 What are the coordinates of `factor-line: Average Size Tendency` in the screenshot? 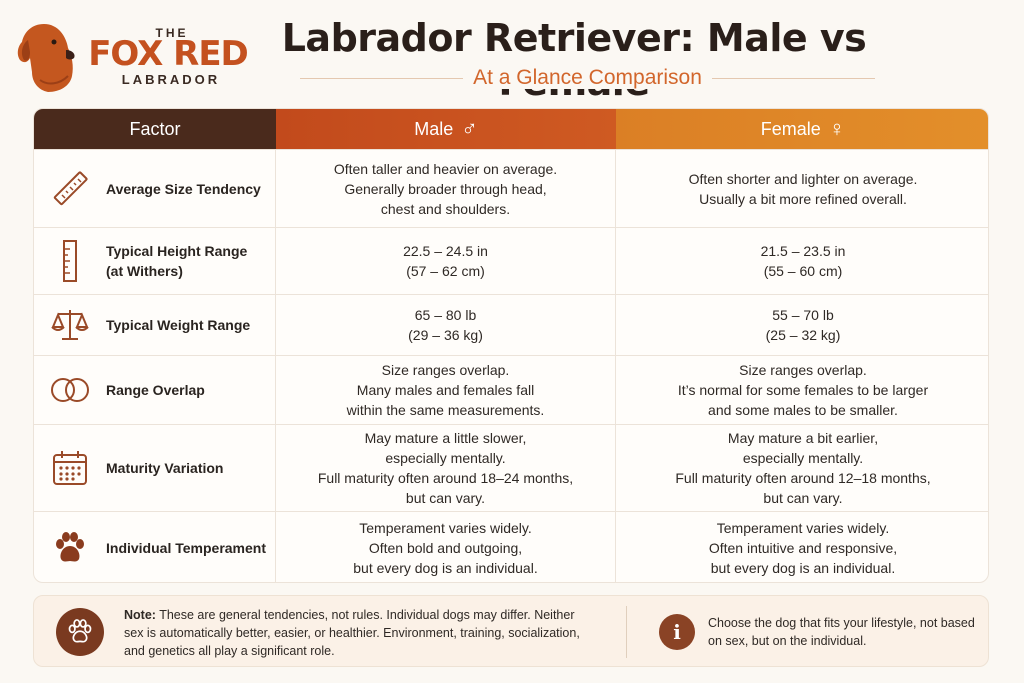 It's located at (183, 188).